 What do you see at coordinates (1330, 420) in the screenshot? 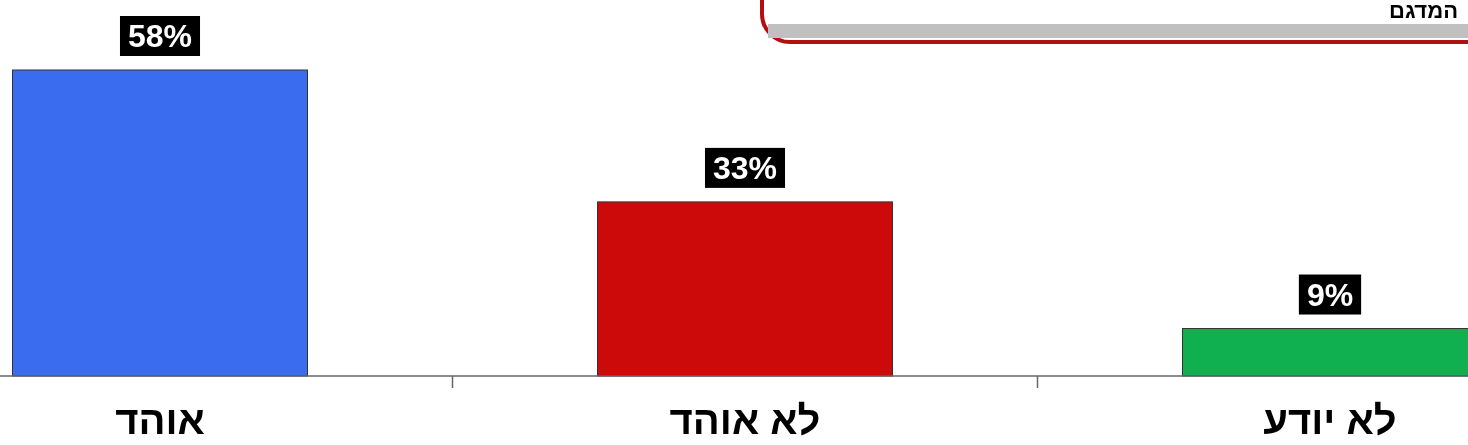
I see `x-tick-label: לא יודע` at bounding box center [1330, 420].